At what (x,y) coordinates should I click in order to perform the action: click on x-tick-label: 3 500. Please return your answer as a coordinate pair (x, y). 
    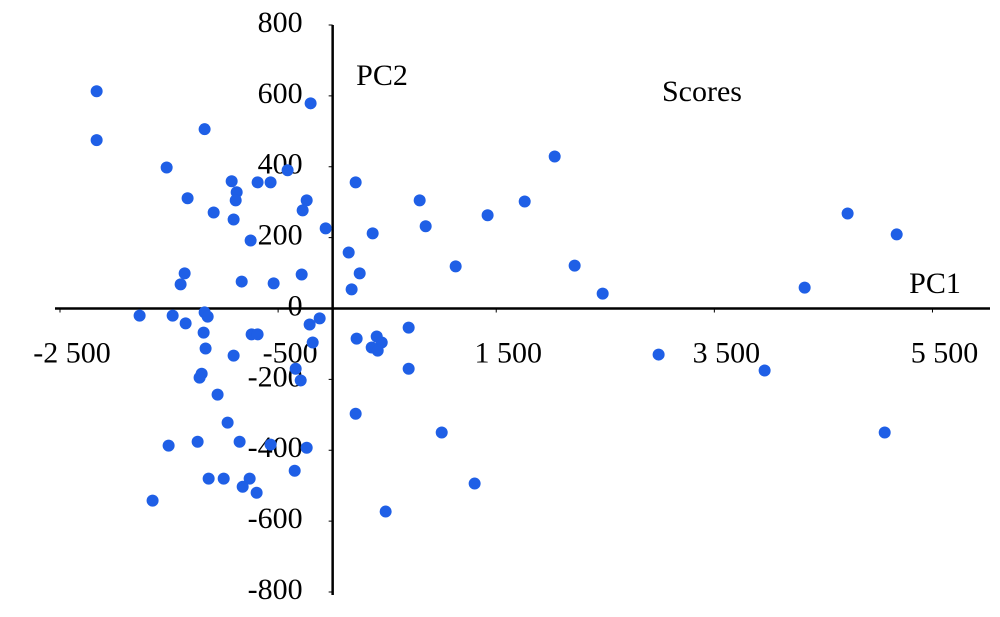
    Looking at the image, I should click on (727, 352).